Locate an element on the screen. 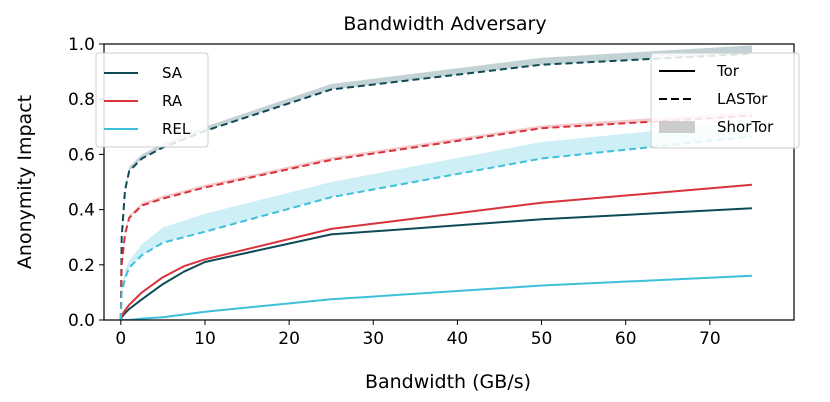 The image size is (830, 402). legend-label-rel: REL is located at coordinates (176, 129).